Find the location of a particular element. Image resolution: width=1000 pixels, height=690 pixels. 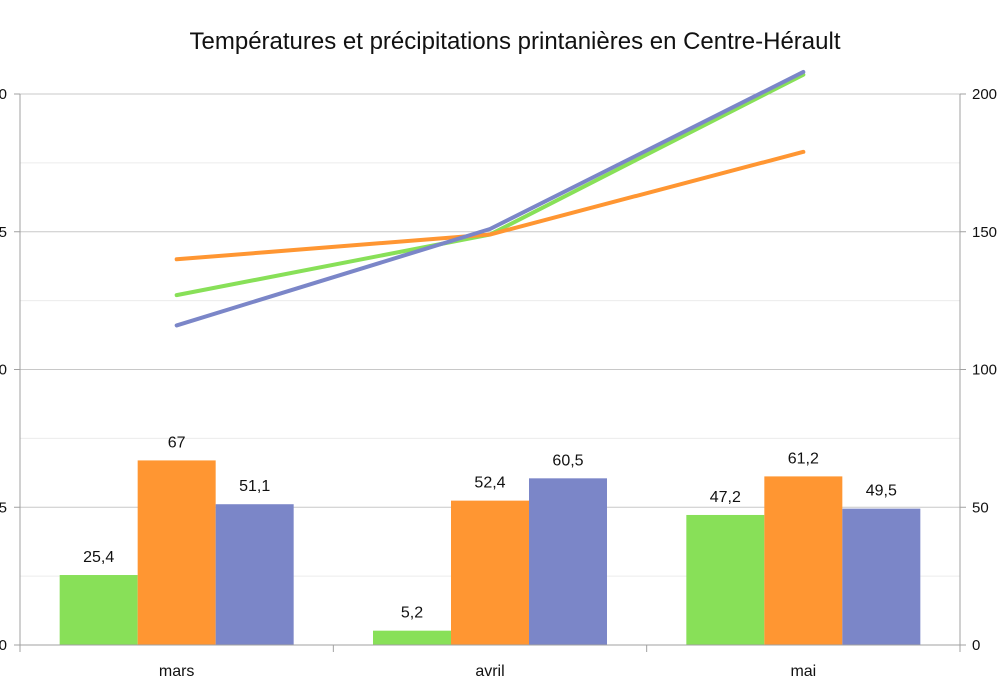

left-tick-label: 10 is located at coordinates (3, 370).